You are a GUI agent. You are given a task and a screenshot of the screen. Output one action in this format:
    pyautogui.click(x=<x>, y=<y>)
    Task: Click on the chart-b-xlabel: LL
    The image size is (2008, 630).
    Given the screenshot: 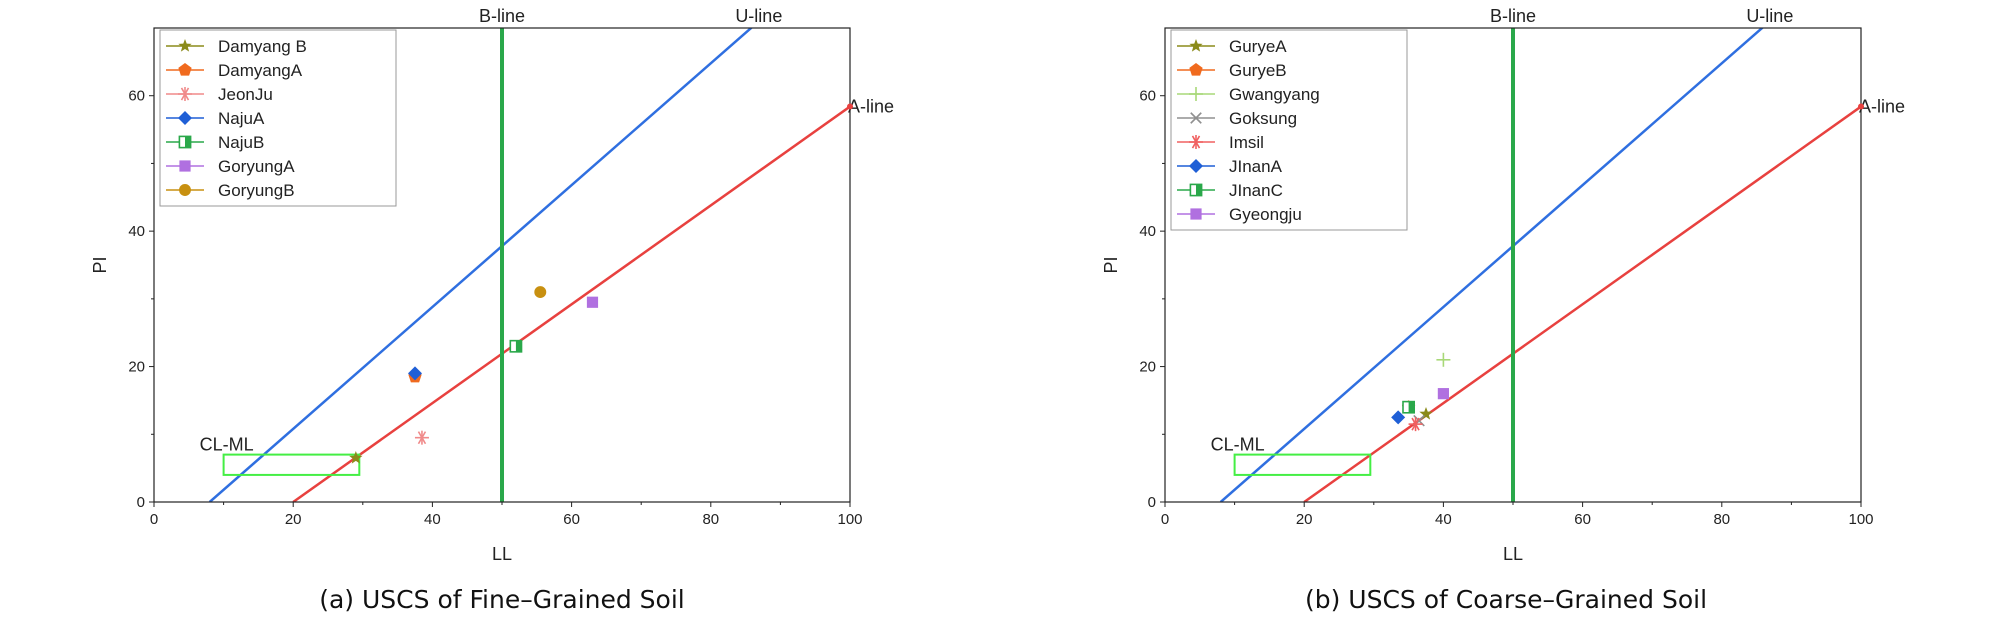 What is the action you would take?
    pyautogui.click(x=1513, y=554)
    